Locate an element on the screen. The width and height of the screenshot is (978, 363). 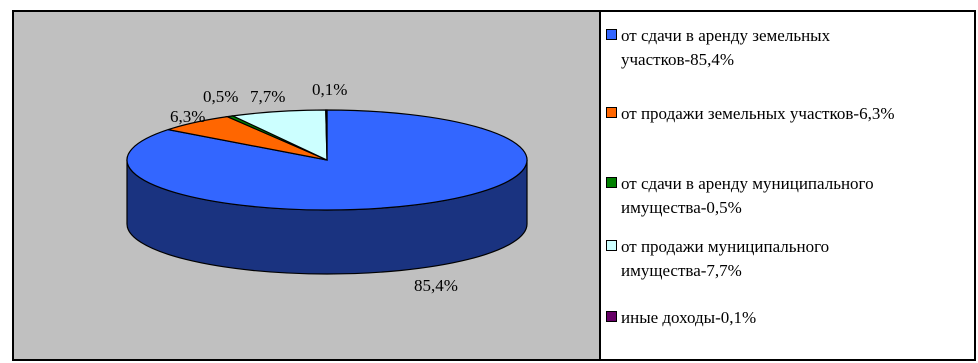
legend-item-property-sale: от продажи муниципального имущества-7,7% is located at coordinates (789, 259).